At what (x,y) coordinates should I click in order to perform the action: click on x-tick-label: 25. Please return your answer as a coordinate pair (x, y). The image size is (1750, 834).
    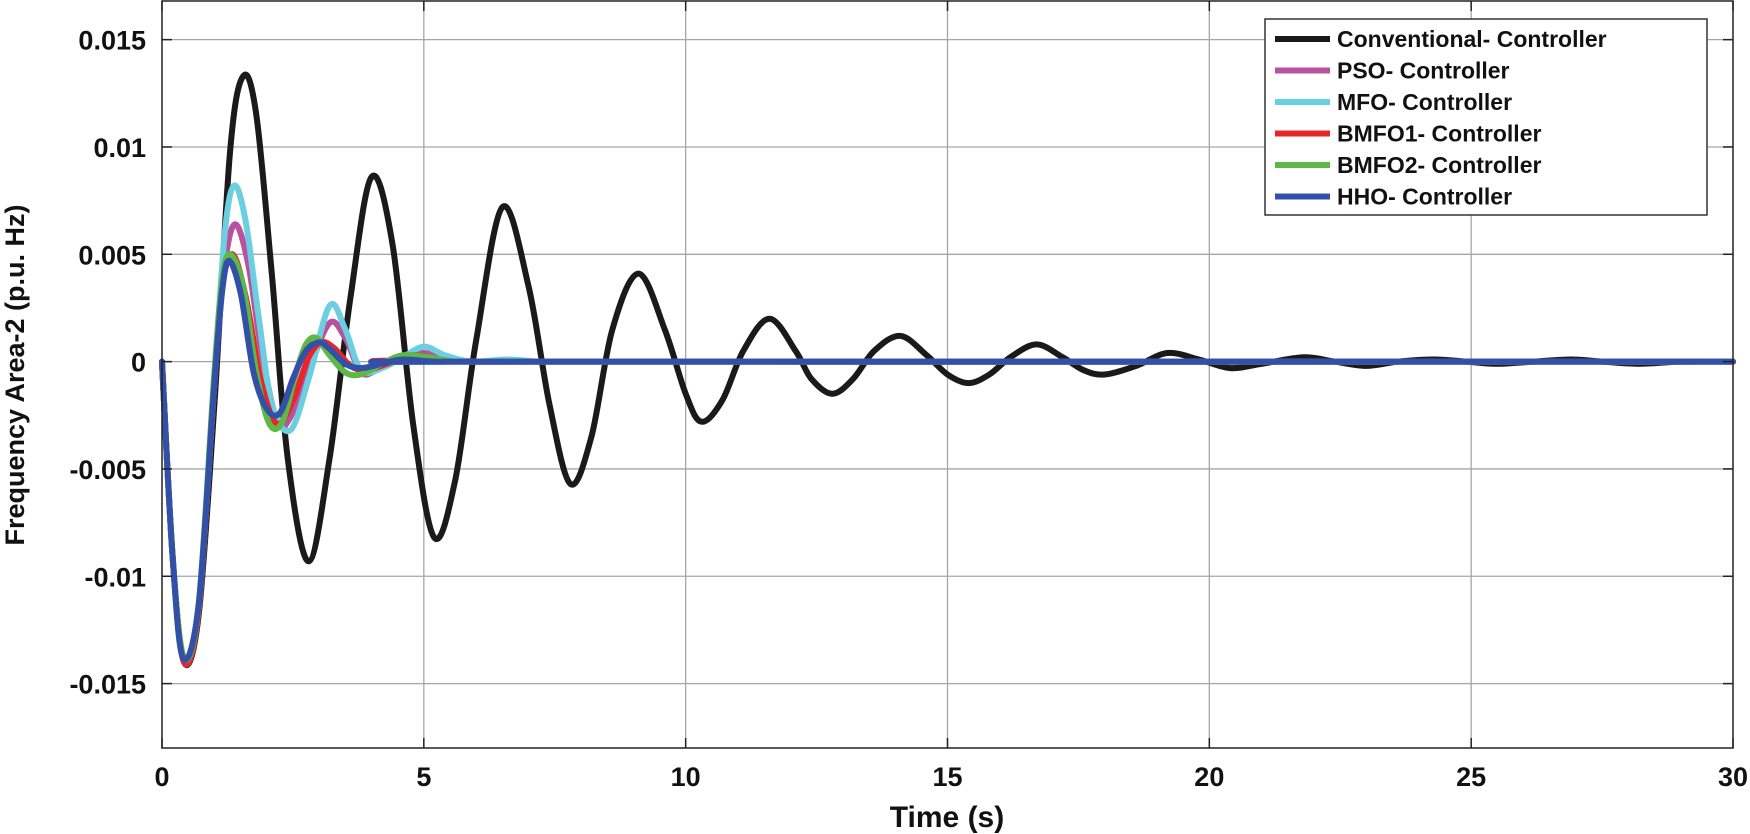
    Looking at the image, I should click on (1471, 777).